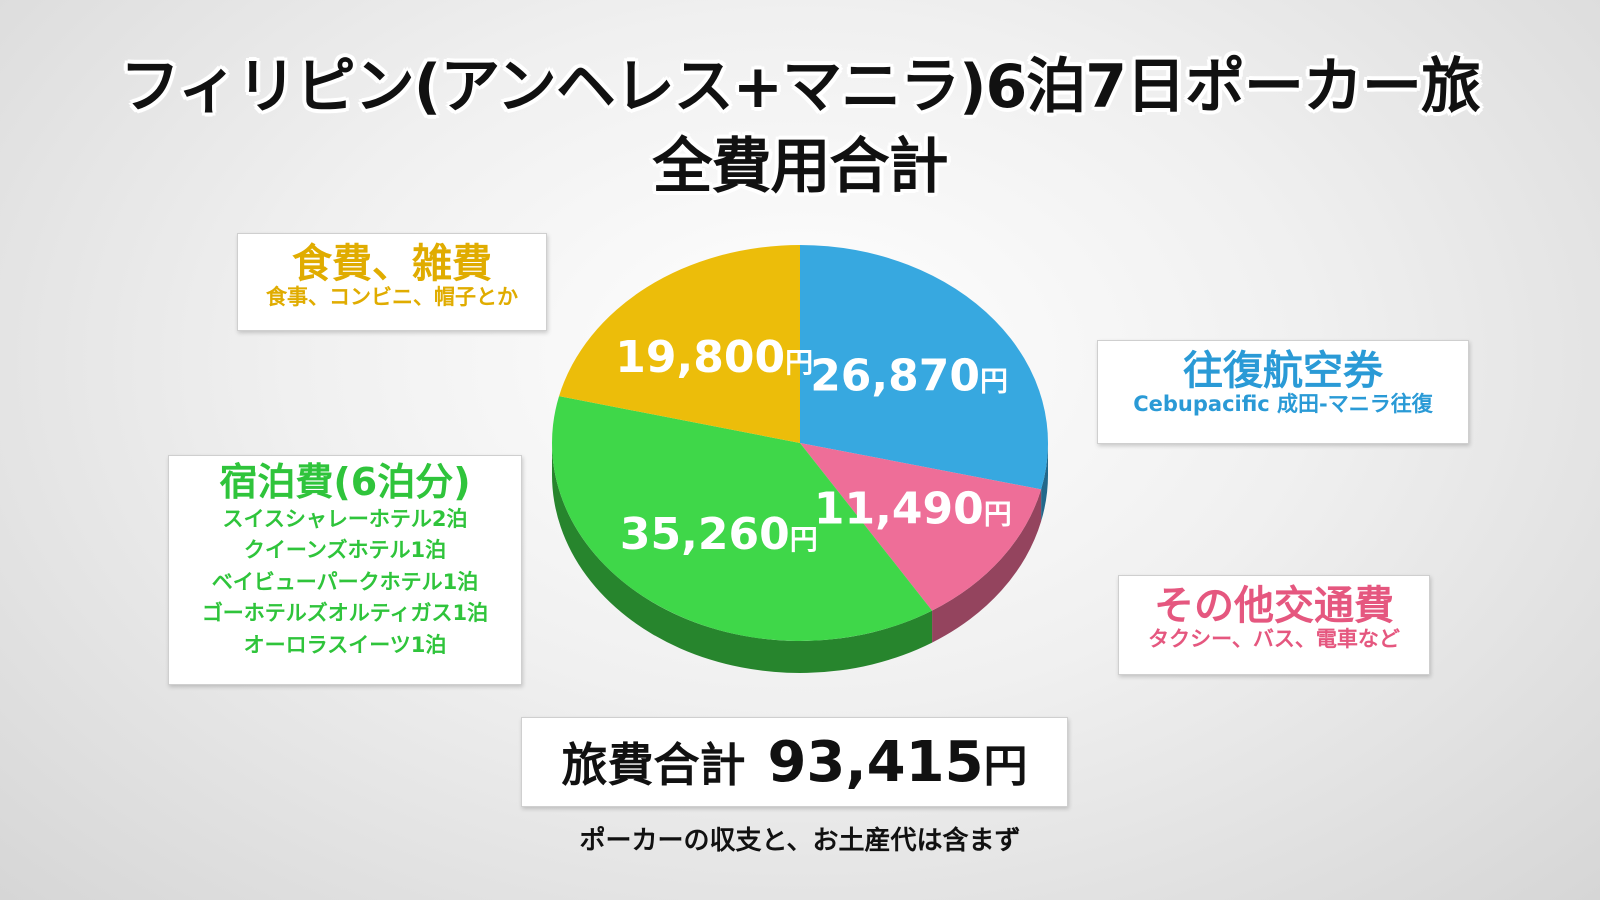  What do you see at coordinates (345, 518) in the screenshot?
I see `hotel-item: スイスシャレーホテル2泊` at bounding box center [345, 518].